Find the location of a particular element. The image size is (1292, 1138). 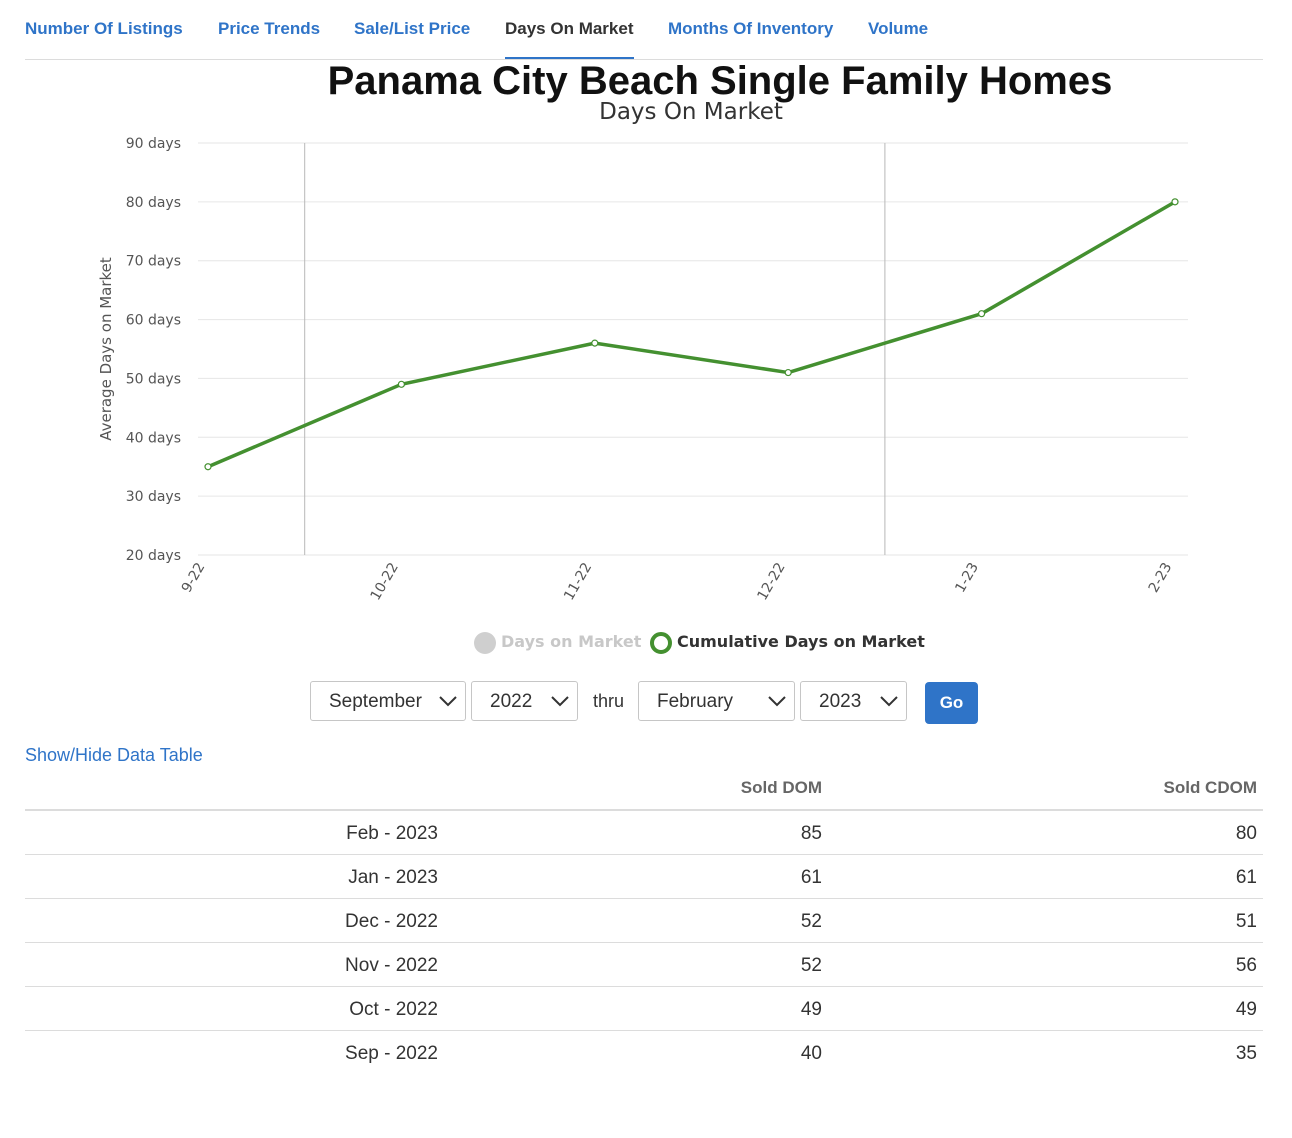

table-cell-sold-dom: 85 is located at coordinates (811, 833).